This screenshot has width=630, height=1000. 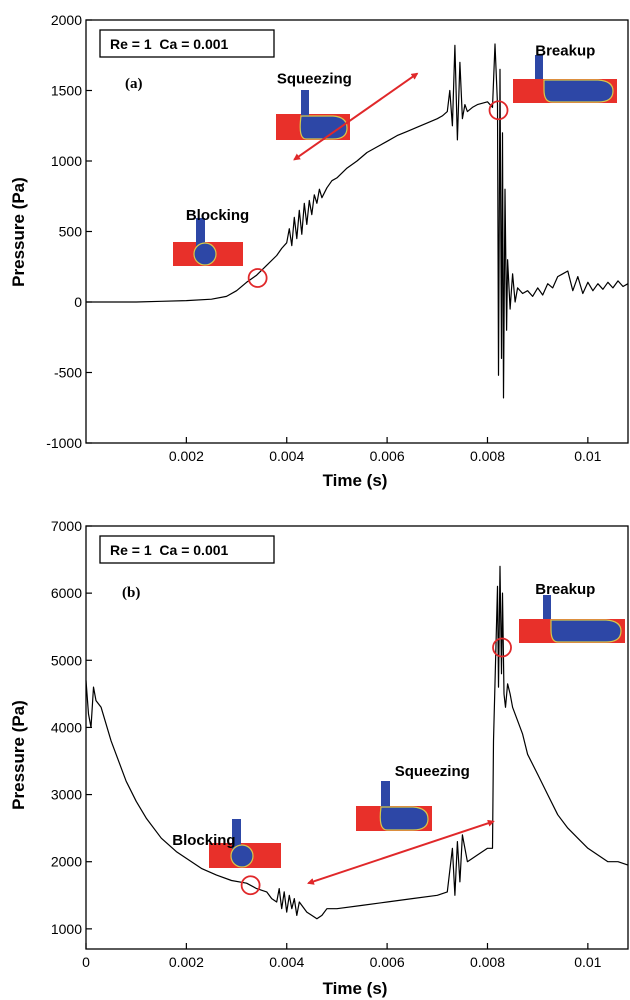 I want to click on panel-b-params-text: Re = 1 Ca = 0.001, so click(x=169, y=550).